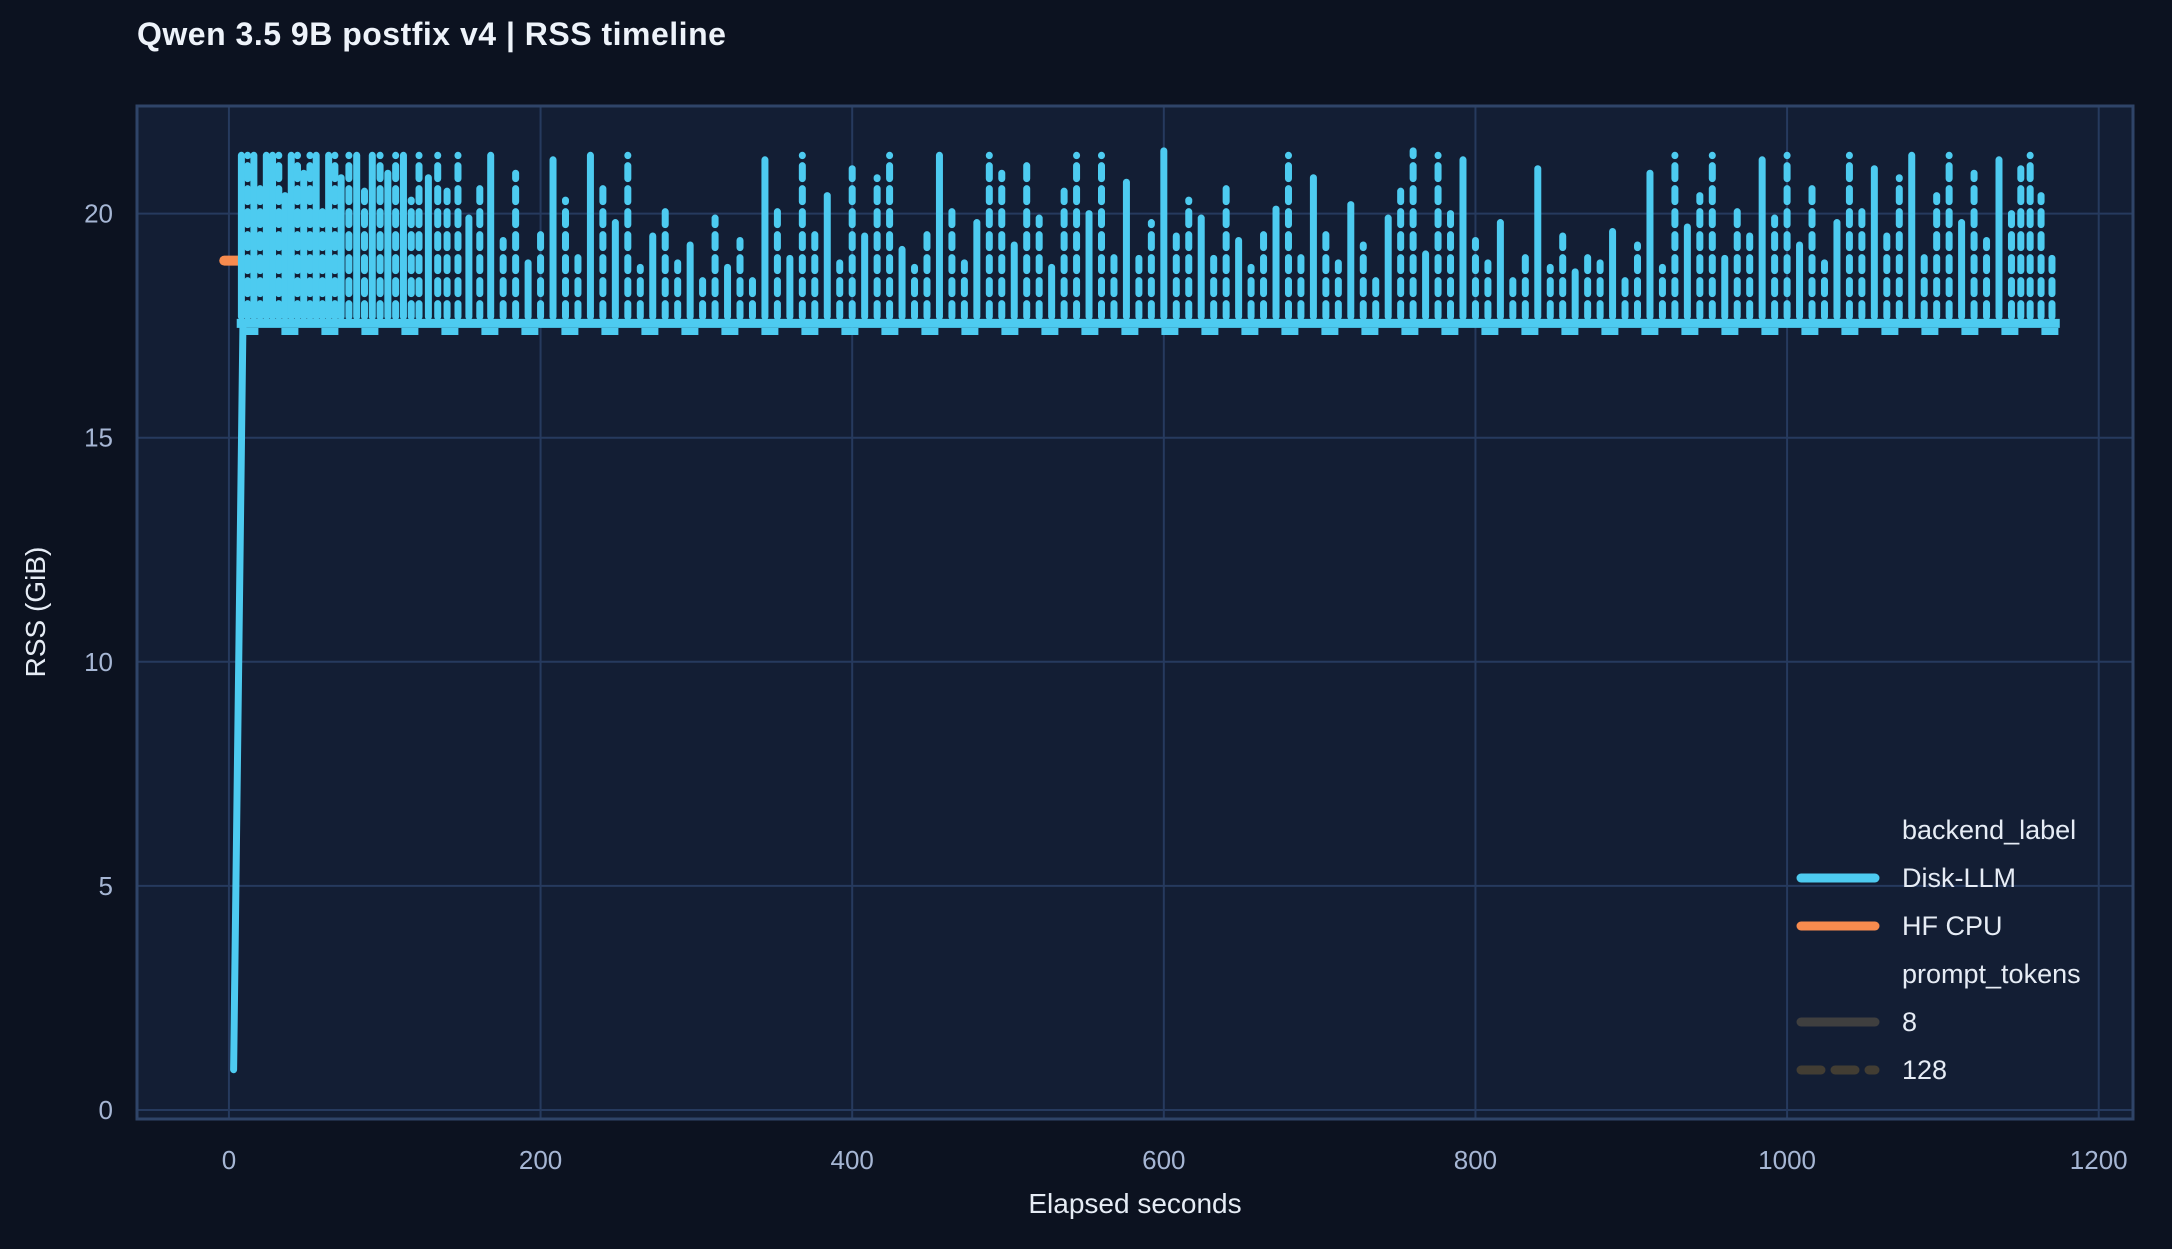 This screenshot has width=2172, height=1249. Describe the element at coordinates (229, 1160) in the screenshot. I see `x-tick-label: 0` at that location.